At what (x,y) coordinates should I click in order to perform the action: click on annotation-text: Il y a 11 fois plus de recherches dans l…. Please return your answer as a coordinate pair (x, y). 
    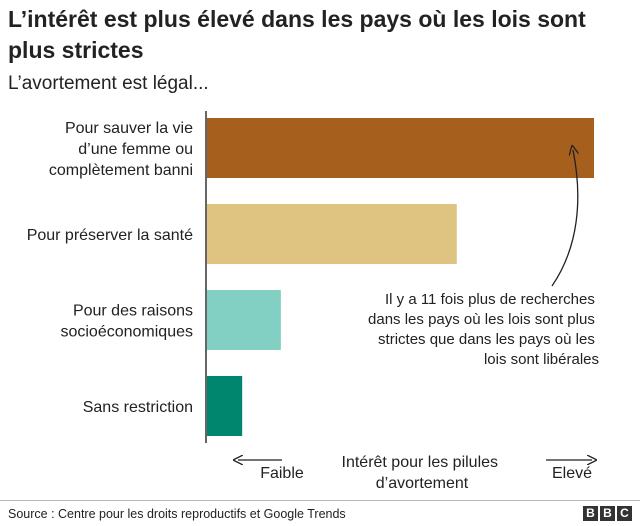
    Looking at the image, I should click on (483, 329).